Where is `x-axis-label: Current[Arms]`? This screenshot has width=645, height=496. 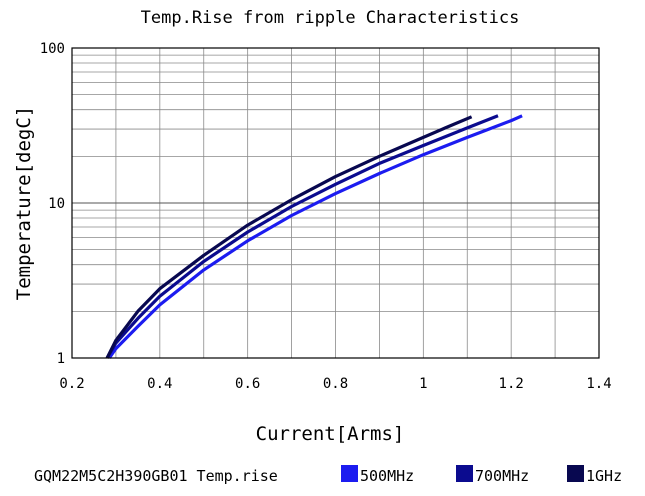 x-axis-label: Current[Arms] is located at coordinates (330, 434).